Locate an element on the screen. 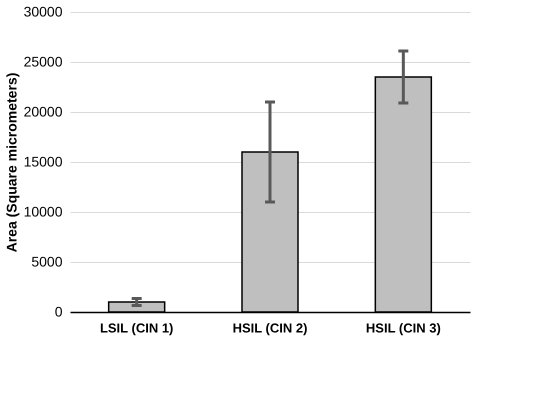 The height and width of the screenshot is (412, 551). x-tick-label: HSIL (CIN 2) is located at coordinates (270, 328).